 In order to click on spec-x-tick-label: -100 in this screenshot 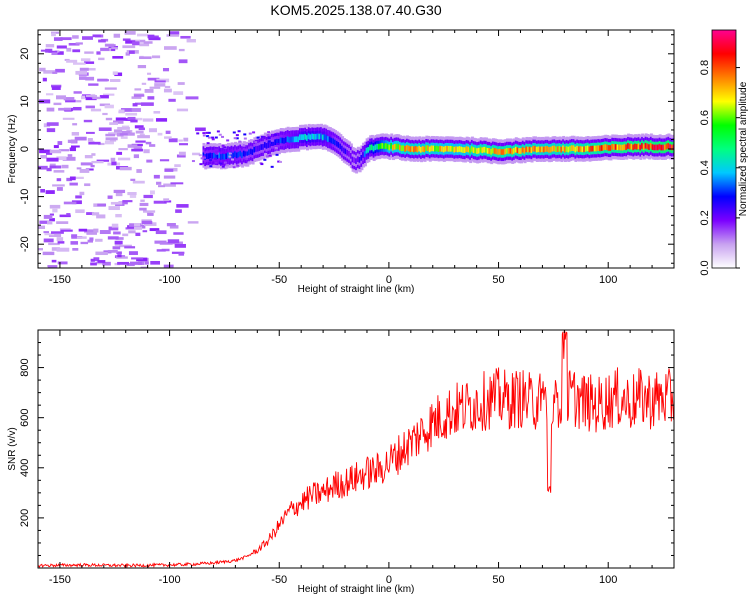, I will do `click(170, 280)`.